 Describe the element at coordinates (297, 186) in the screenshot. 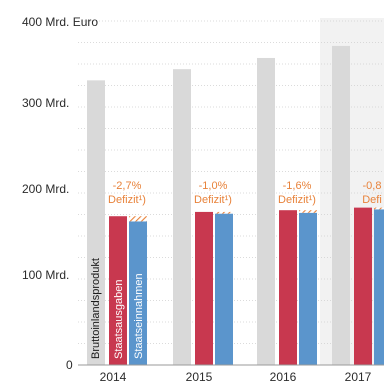

I see `deficit-percent-label: -1,6%` at that location.